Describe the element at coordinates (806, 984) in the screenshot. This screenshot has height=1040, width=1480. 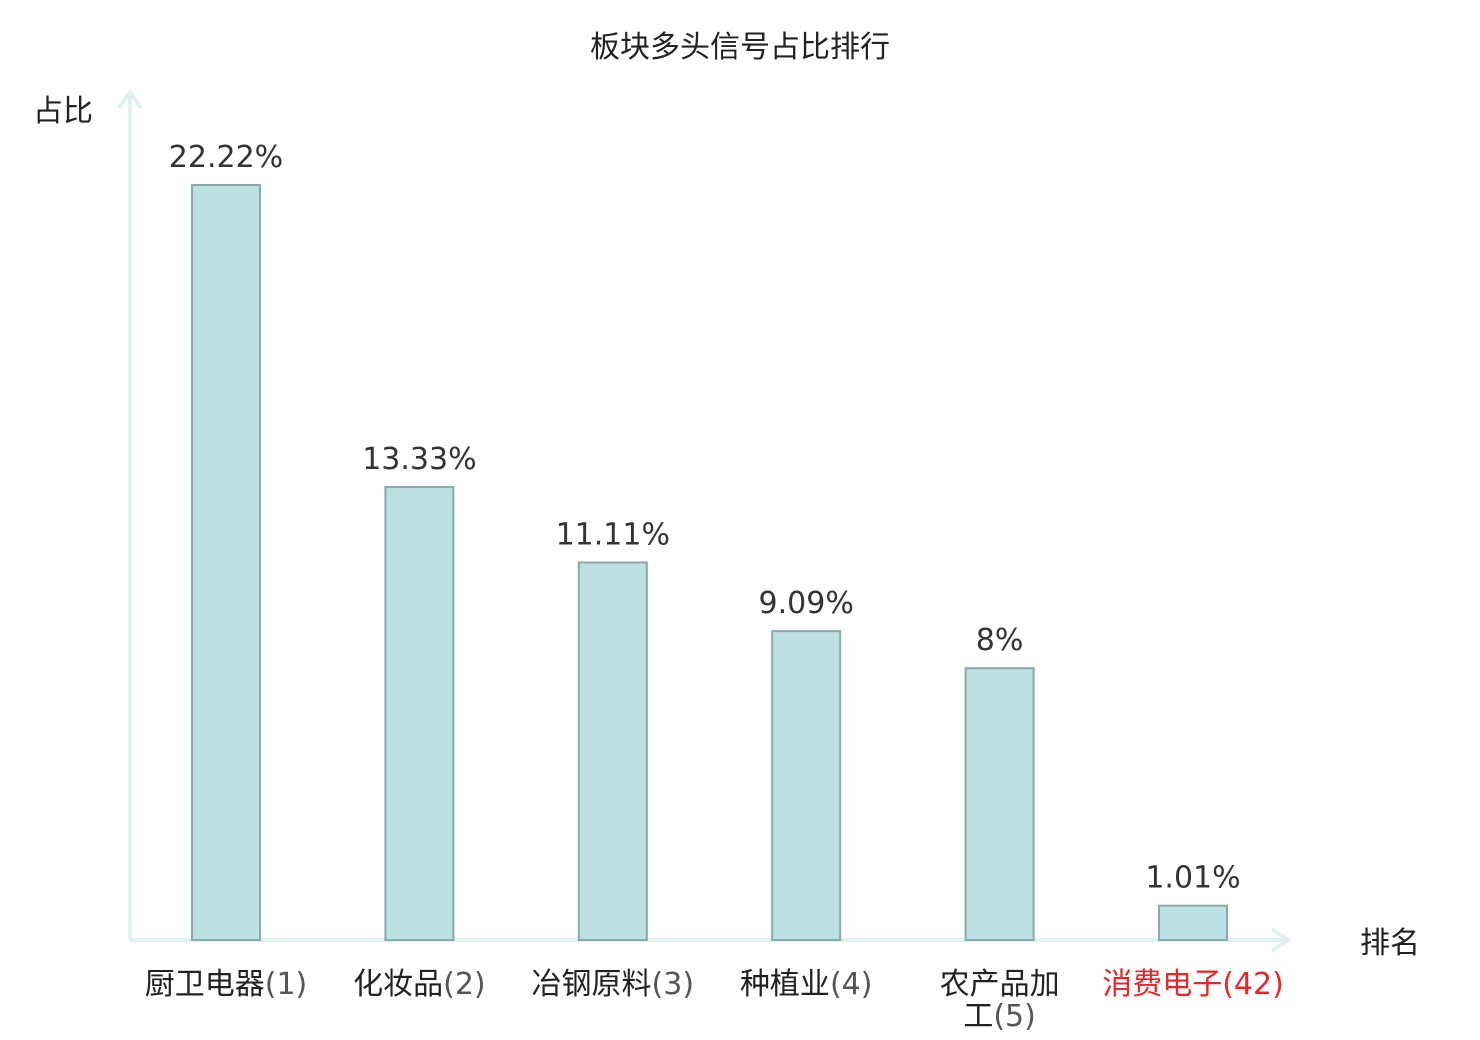
I see `category-label-4: 种植业(4)` at that location.